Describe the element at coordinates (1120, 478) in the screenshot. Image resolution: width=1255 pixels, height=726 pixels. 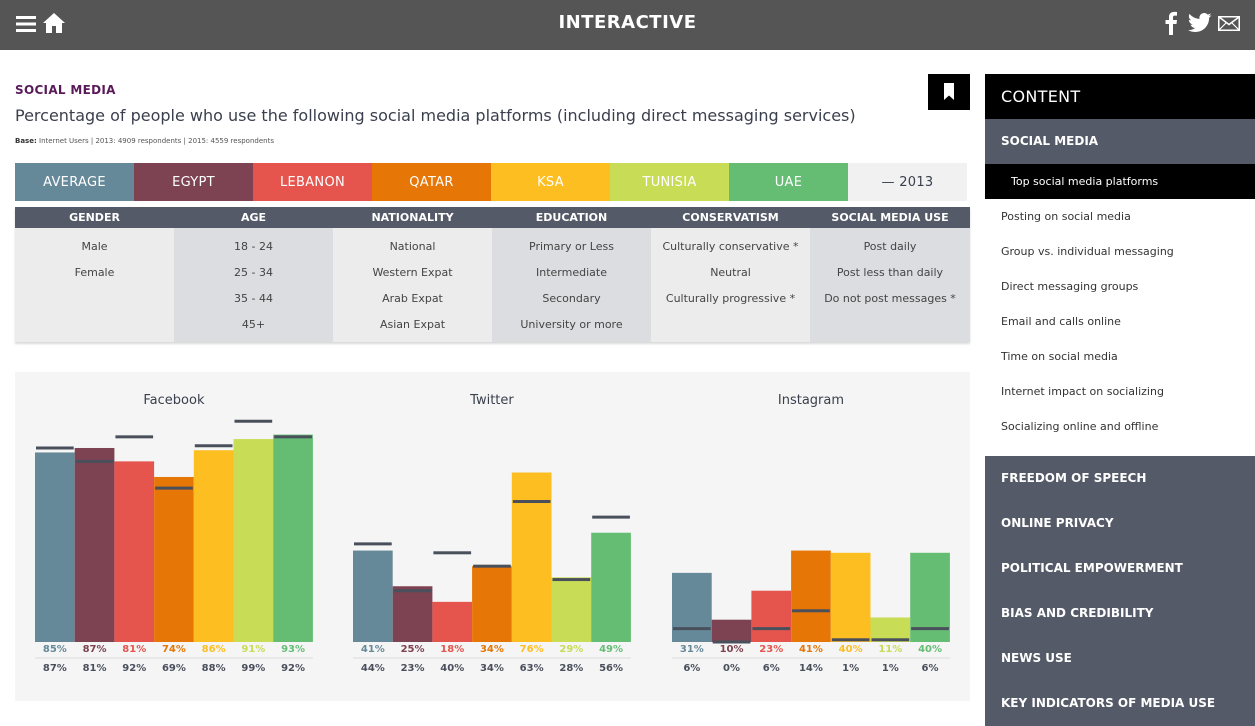
I see `sidebar-group-freedom-of-speech: FREEDOM OF SPEECH` at that location.